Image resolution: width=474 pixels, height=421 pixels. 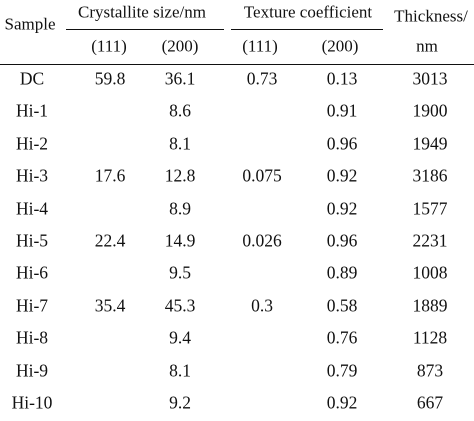 I want to click on header-group-rule-crystallite, so click(x=145, y=29).